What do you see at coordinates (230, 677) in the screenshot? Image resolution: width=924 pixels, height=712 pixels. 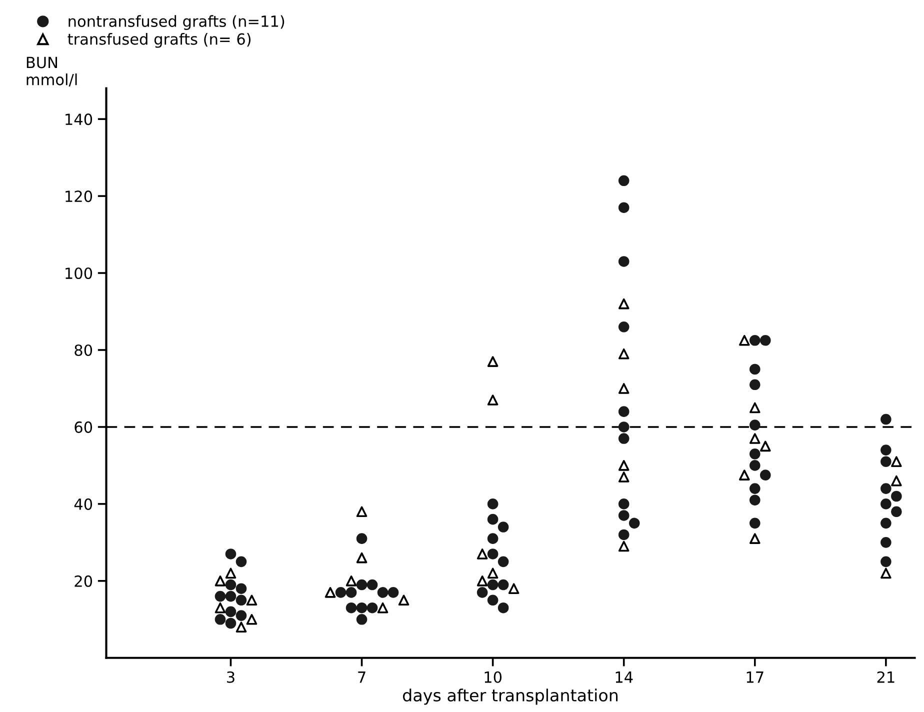 I see `x-tick-label: 3` at bounding box center [230, 677].